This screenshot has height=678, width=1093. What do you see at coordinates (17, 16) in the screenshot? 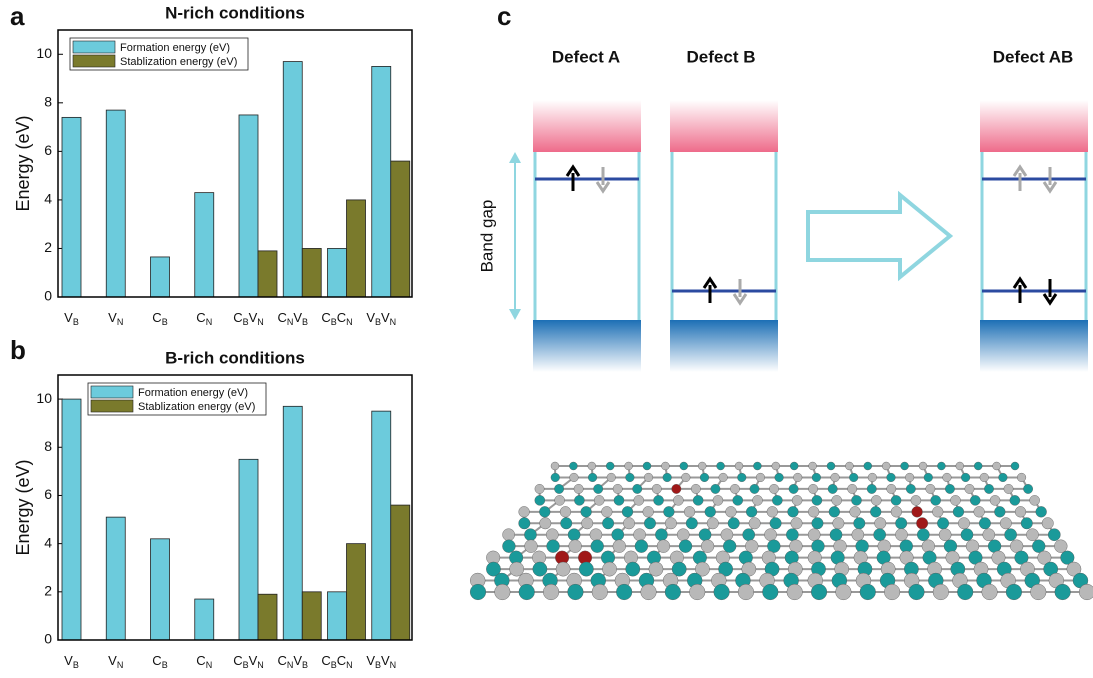
I see `panel-label: a` at bounding box center [17, 16].